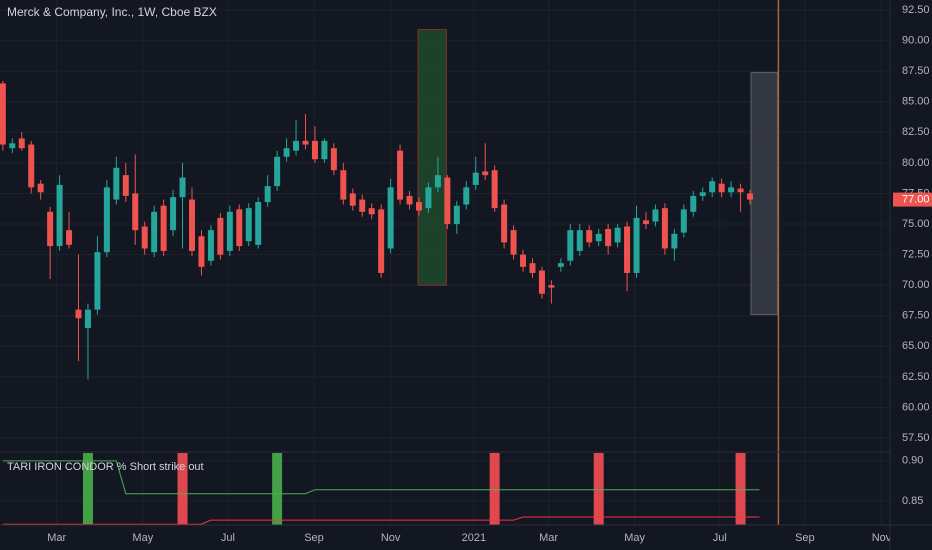 This screenshot has height=550, width=932. Describe the element at coordinates (916, 199) in the screenshot. I see `price-label: 77.00` at that location.